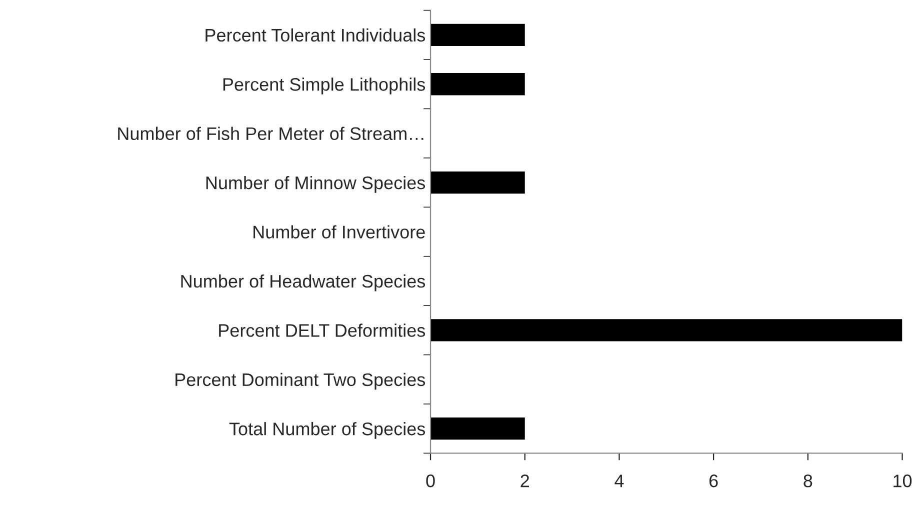 The image size is (916, 515). What do you see at coordinates (301, 381) in the screenshot?
I see `y-tick-label: Percent Dominant Two Species` at bounding box center [301, 381].